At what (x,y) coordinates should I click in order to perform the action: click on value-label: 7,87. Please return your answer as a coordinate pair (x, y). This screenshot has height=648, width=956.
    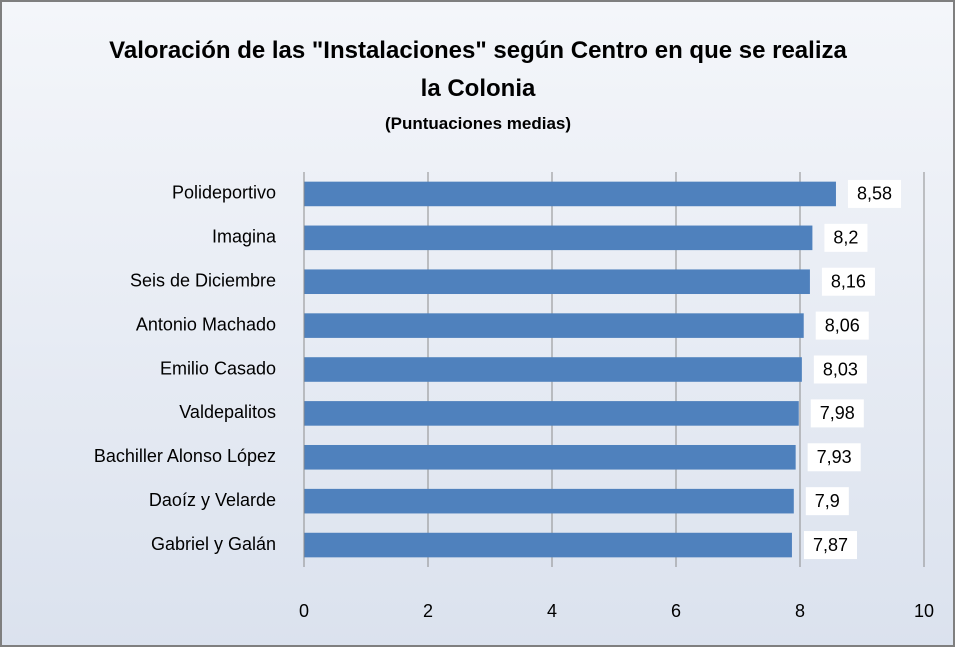
    Looking at the image, I should click on (830, 545).